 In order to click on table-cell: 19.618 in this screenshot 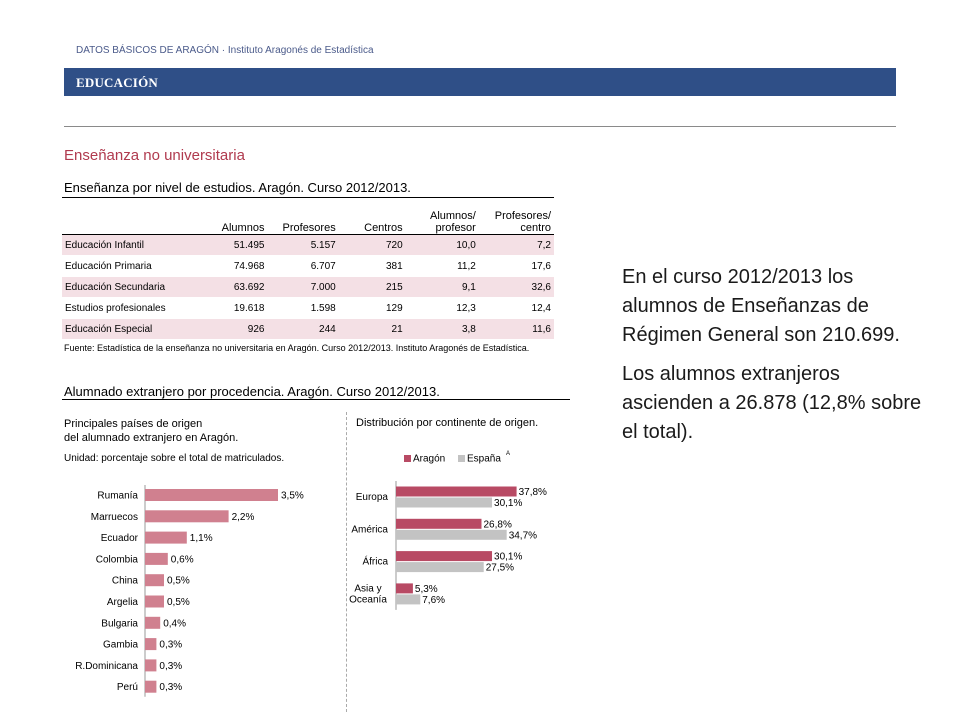, I will do `click(234, 308)`.